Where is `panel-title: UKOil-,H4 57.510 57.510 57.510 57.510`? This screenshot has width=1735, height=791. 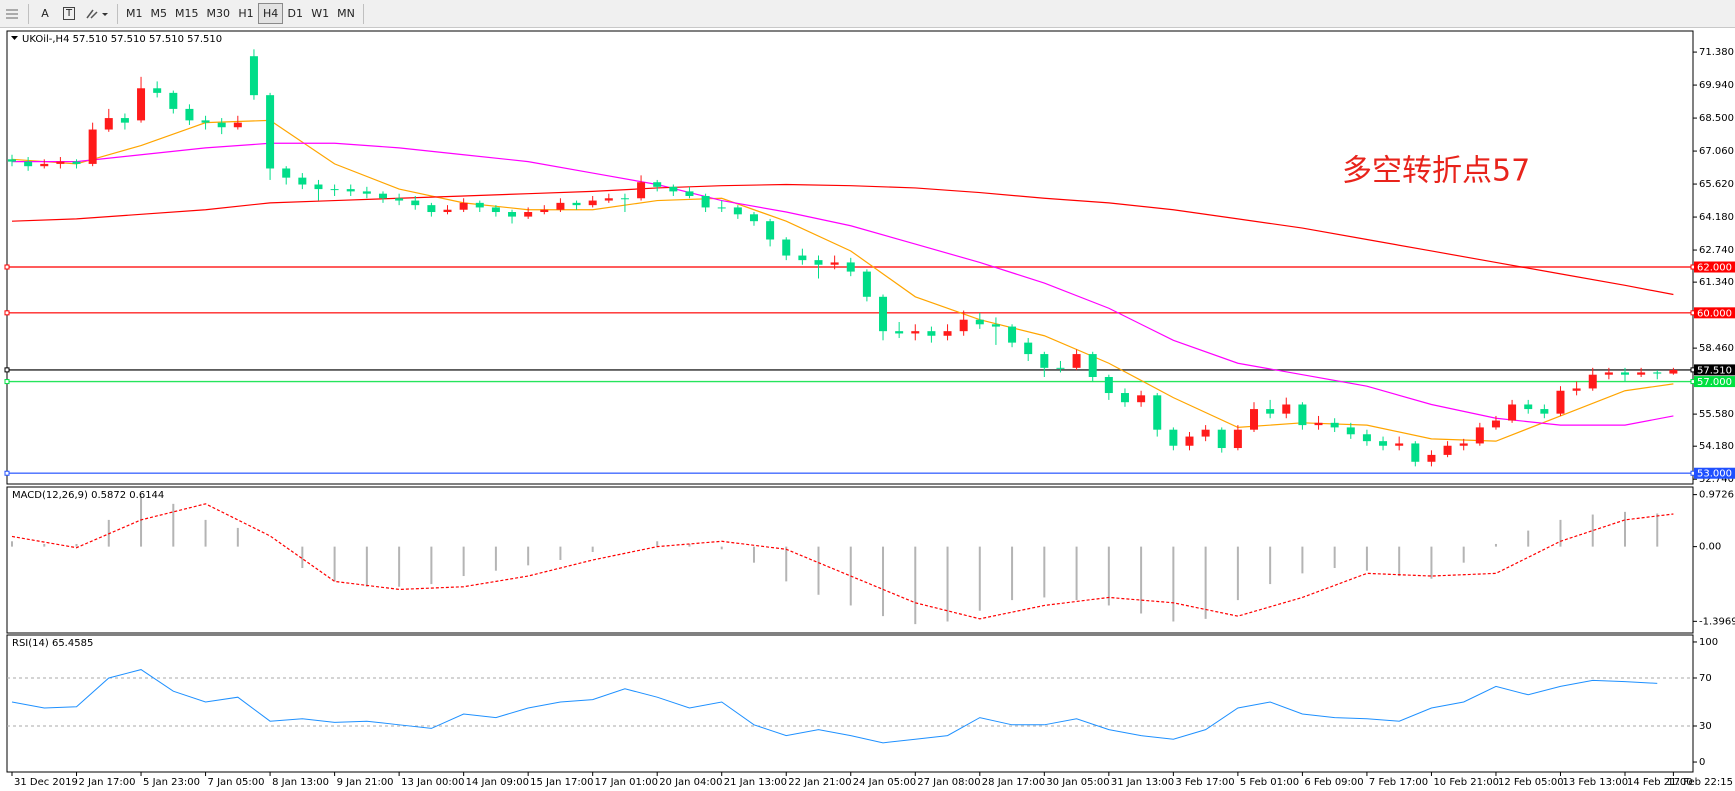
panel-title: UKOil-,H4 57.510 57.510 57.510 57.510 is located at coordinates (122, 39).